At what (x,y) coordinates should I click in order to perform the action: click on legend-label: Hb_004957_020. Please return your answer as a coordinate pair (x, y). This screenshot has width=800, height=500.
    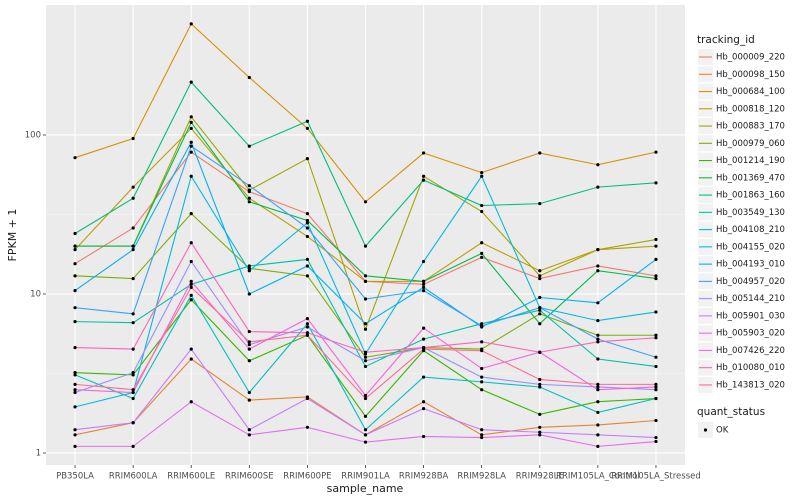
    Looking at the image, I should click on (750, 282).